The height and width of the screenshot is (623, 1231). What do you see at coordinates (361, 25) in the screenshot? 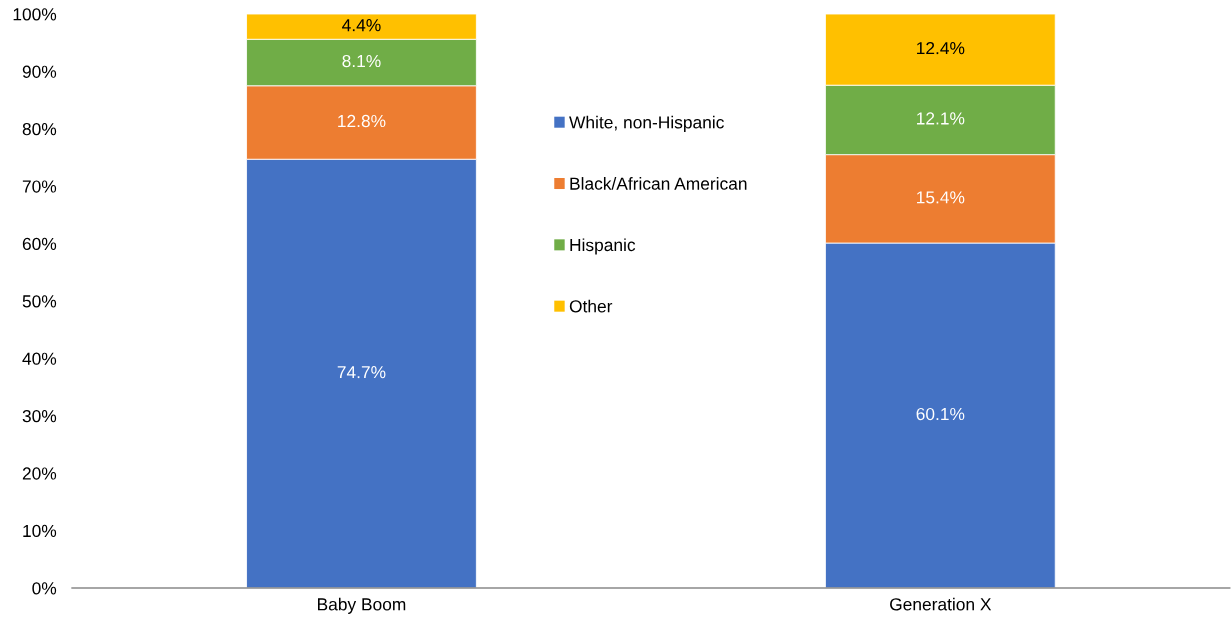
I see `data-label: 4.4%` at bounding box center [361, 25].